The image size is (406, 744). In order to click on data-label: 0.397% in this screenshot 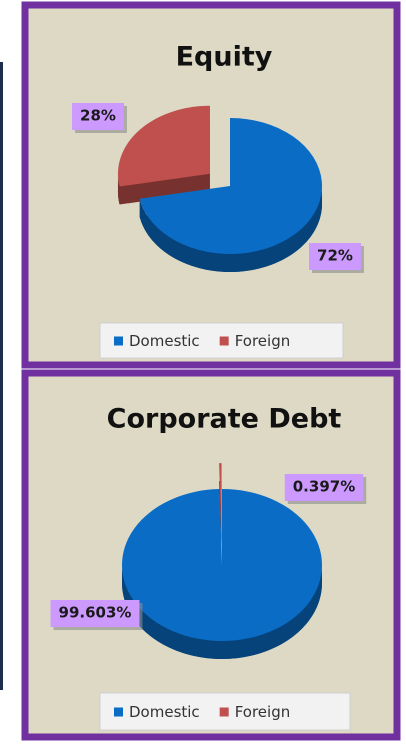, I will do `click(324, 487)`.